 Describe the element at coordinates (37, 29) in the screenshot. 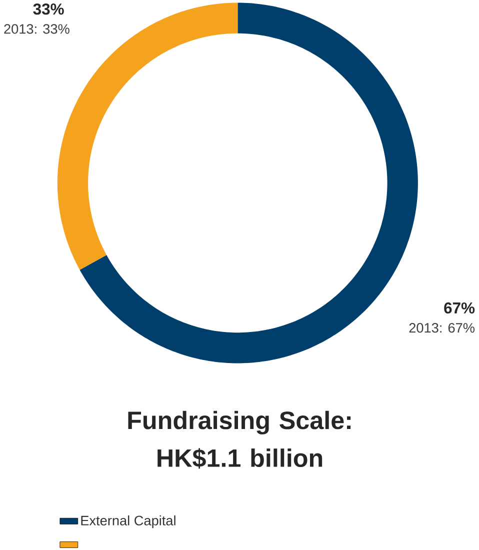

I see `text: 2013: 33%` at that location.